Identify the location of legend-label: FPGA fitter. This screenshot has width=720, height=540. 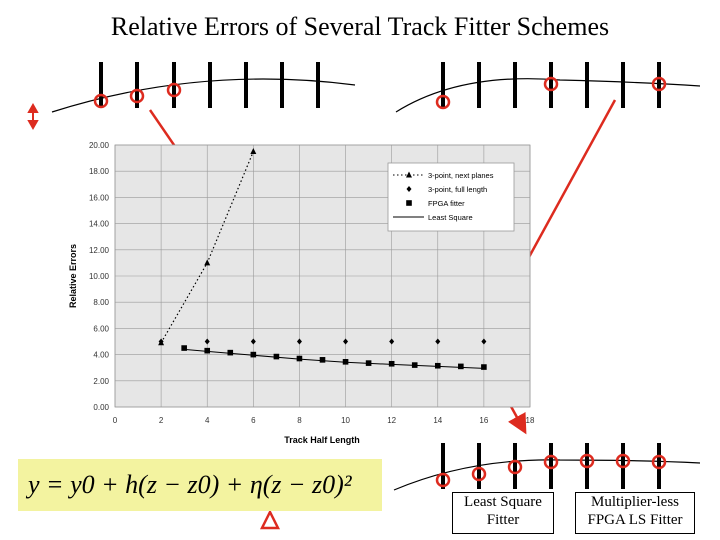
(446, 203).